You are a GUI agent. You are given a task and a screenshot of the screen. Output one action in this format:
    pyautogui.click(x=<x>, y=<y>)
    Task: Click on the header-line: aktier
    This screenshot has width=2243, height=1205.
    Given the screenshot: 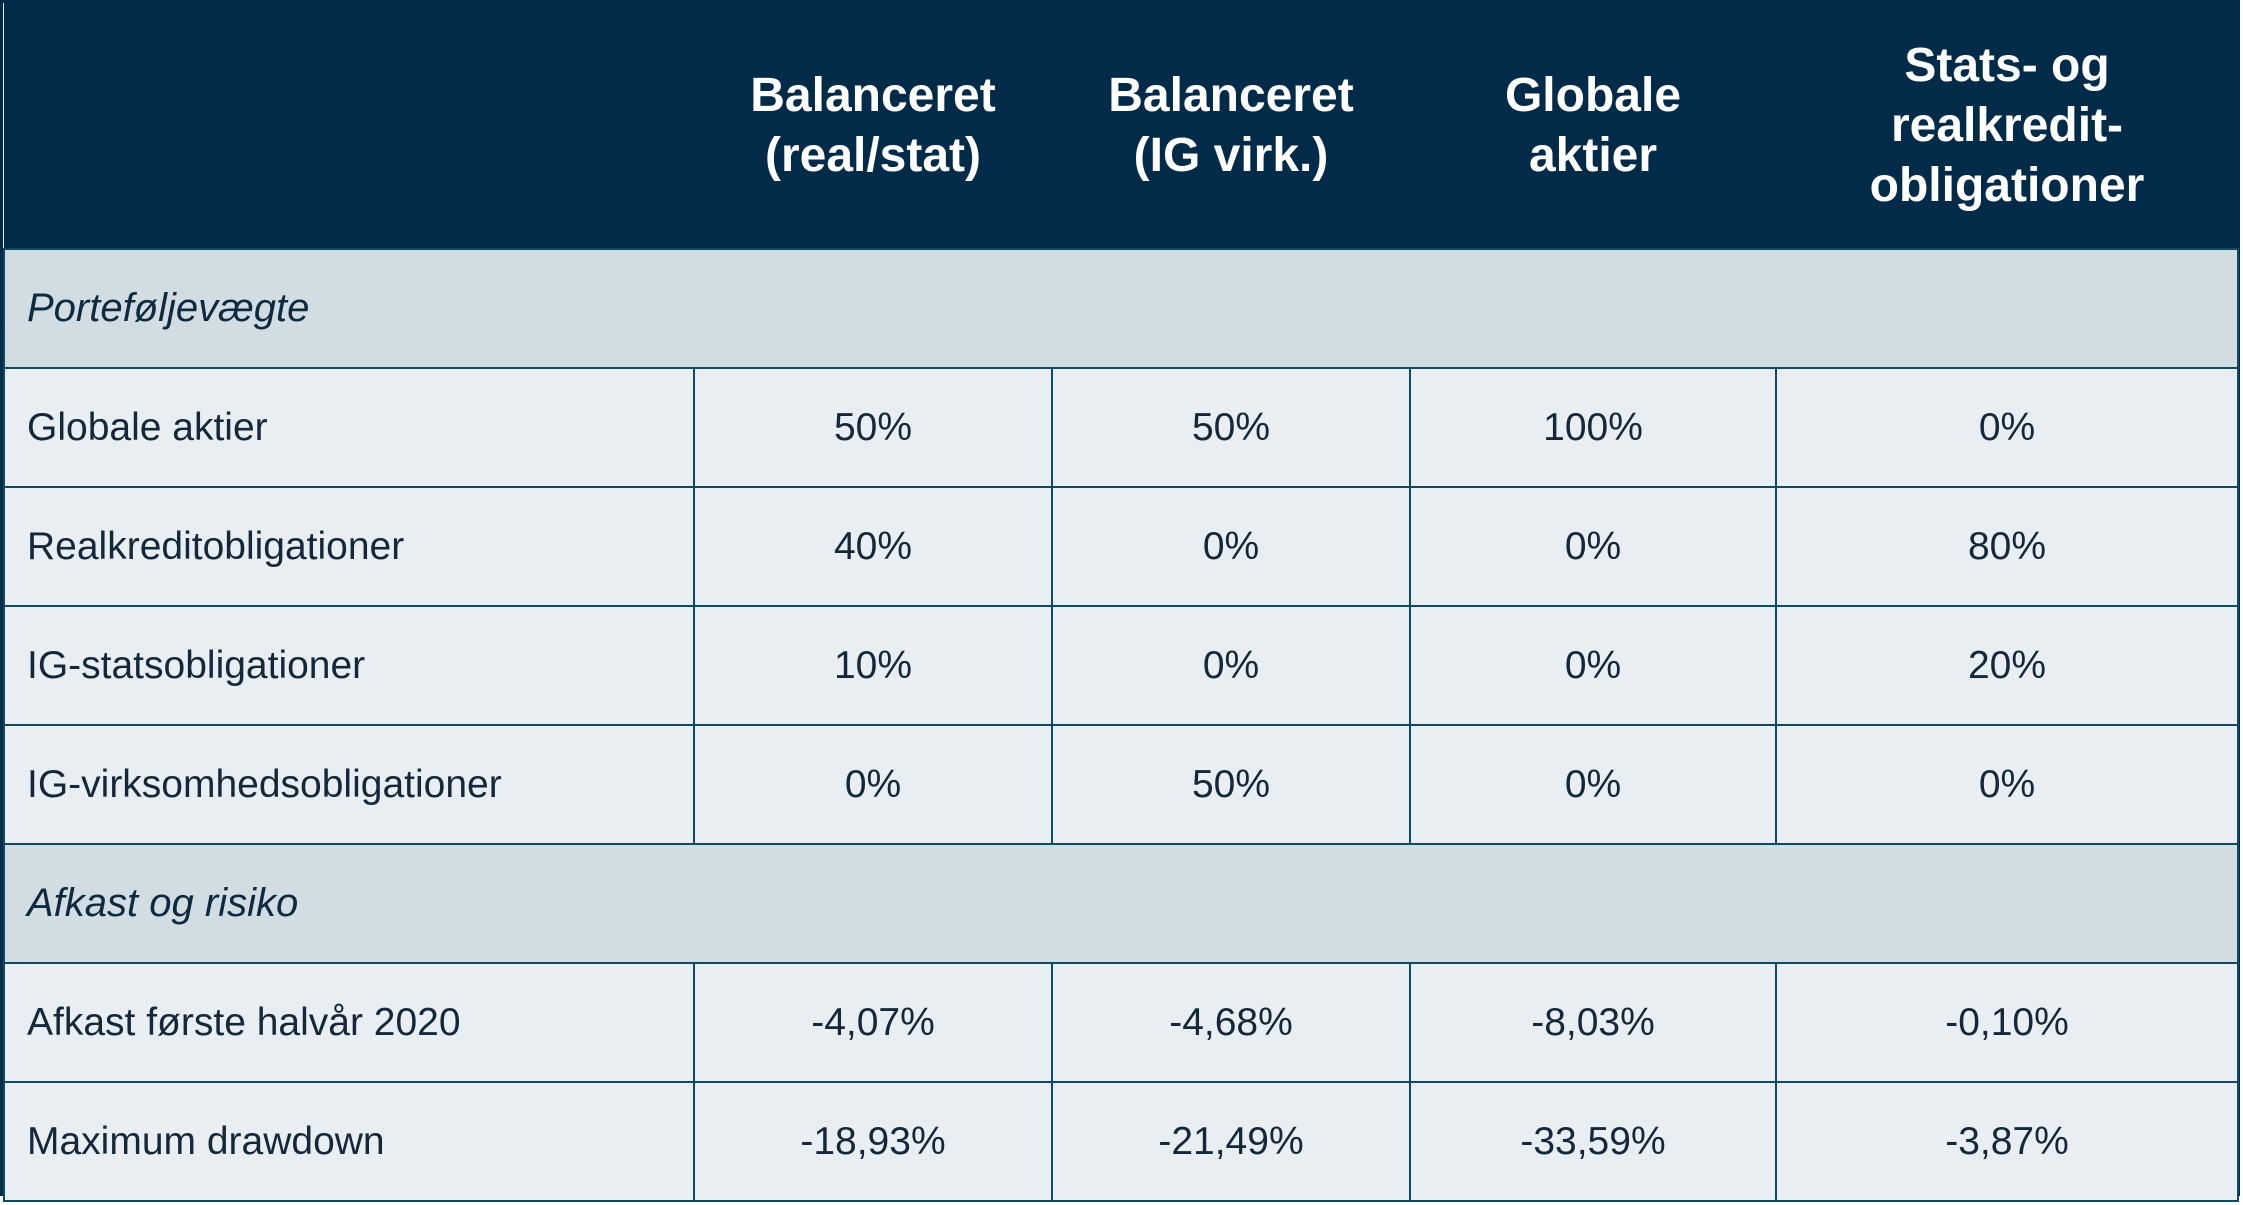 What is the action you would take?
    pyautogui.click(x=1593, y=155)
    